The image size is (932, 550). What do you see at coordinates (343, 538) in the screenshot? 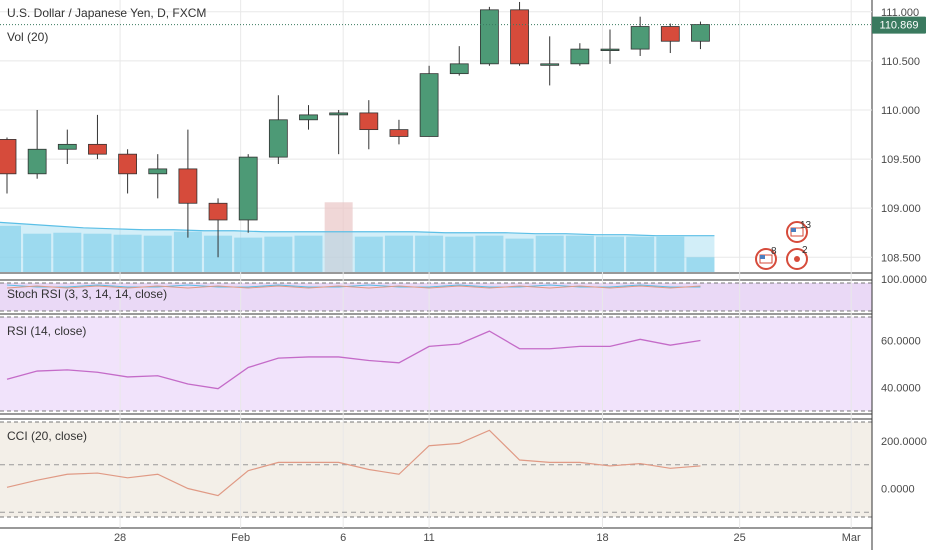
I see `x-tick-label: 6` at bounding box center [343, 538].